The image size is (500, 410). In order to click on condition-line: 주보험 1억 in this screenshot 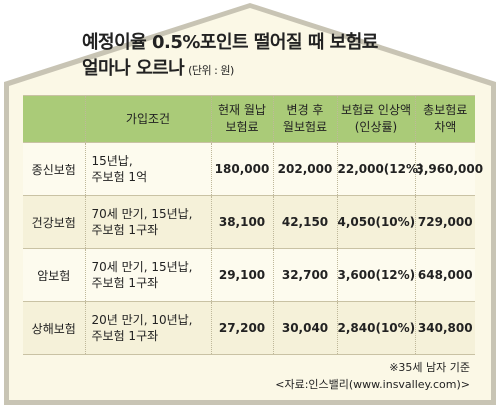, I will do `click(119, 177)`.